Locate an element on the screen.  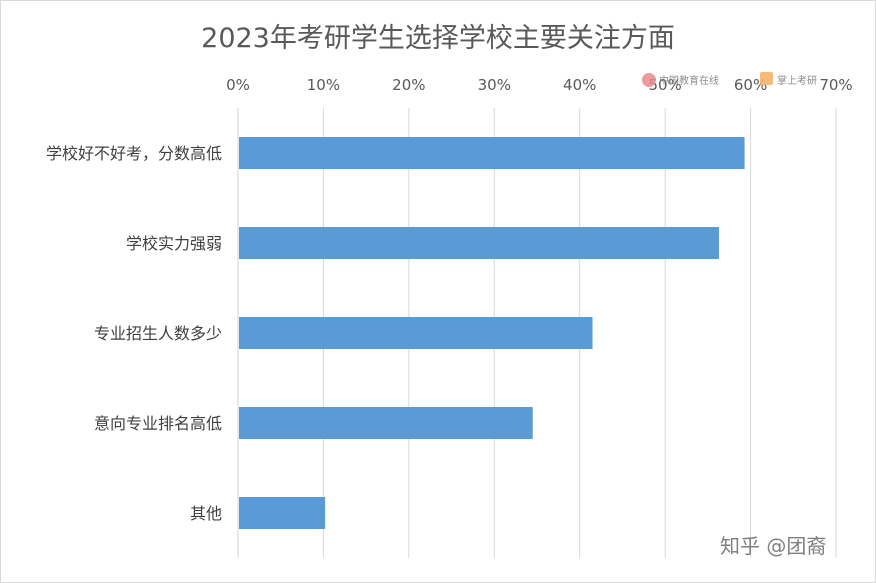
x-tick-label: 40% is located at coordinates (579, 85).